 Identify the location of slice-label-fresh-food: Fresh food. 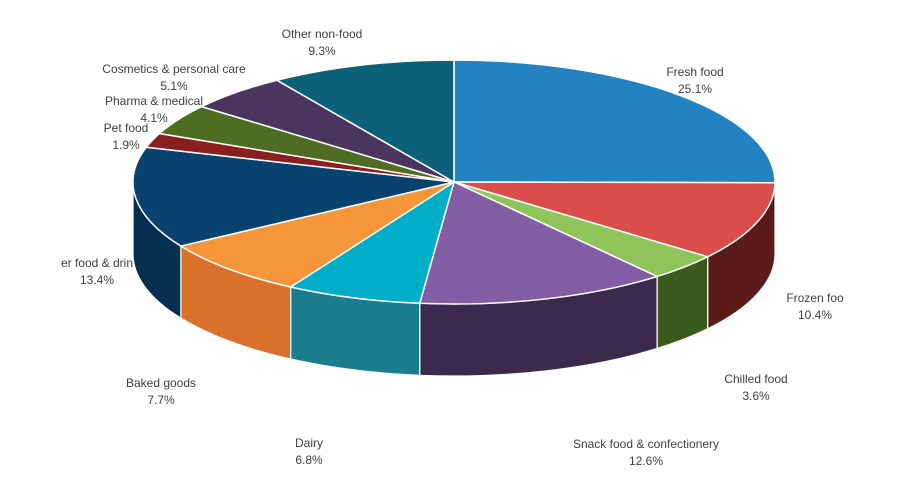
(694, 72).